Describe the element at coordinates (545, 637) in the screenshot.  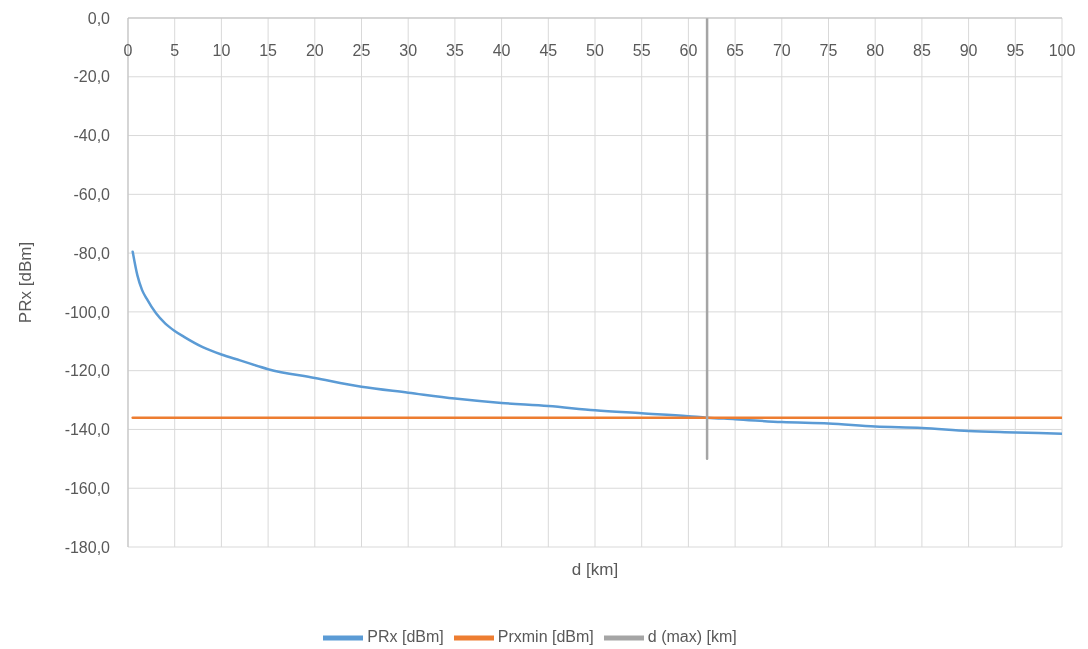
I see `legend-label: Prxmin [dBm]` at that location.